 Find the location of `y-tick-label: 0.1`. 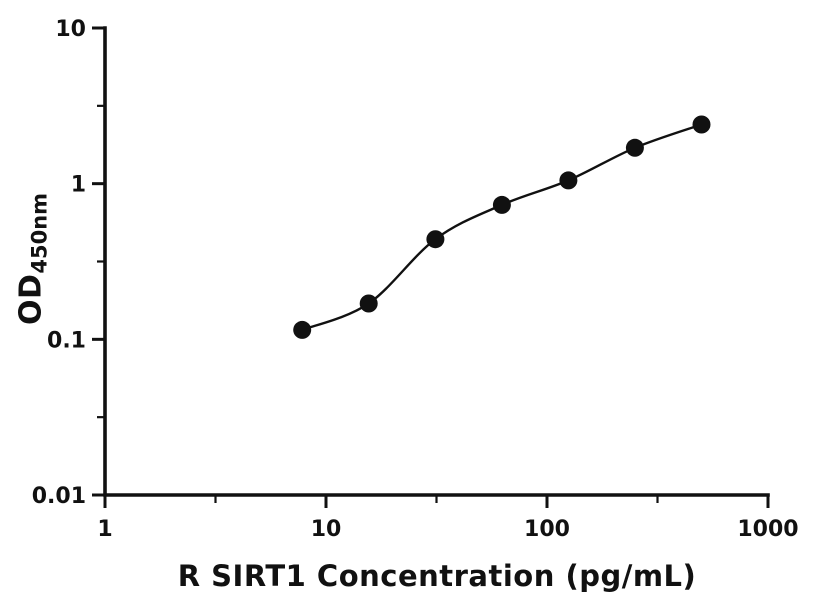

y-tick-label: 0.1 is located at coordinates (66, 340).